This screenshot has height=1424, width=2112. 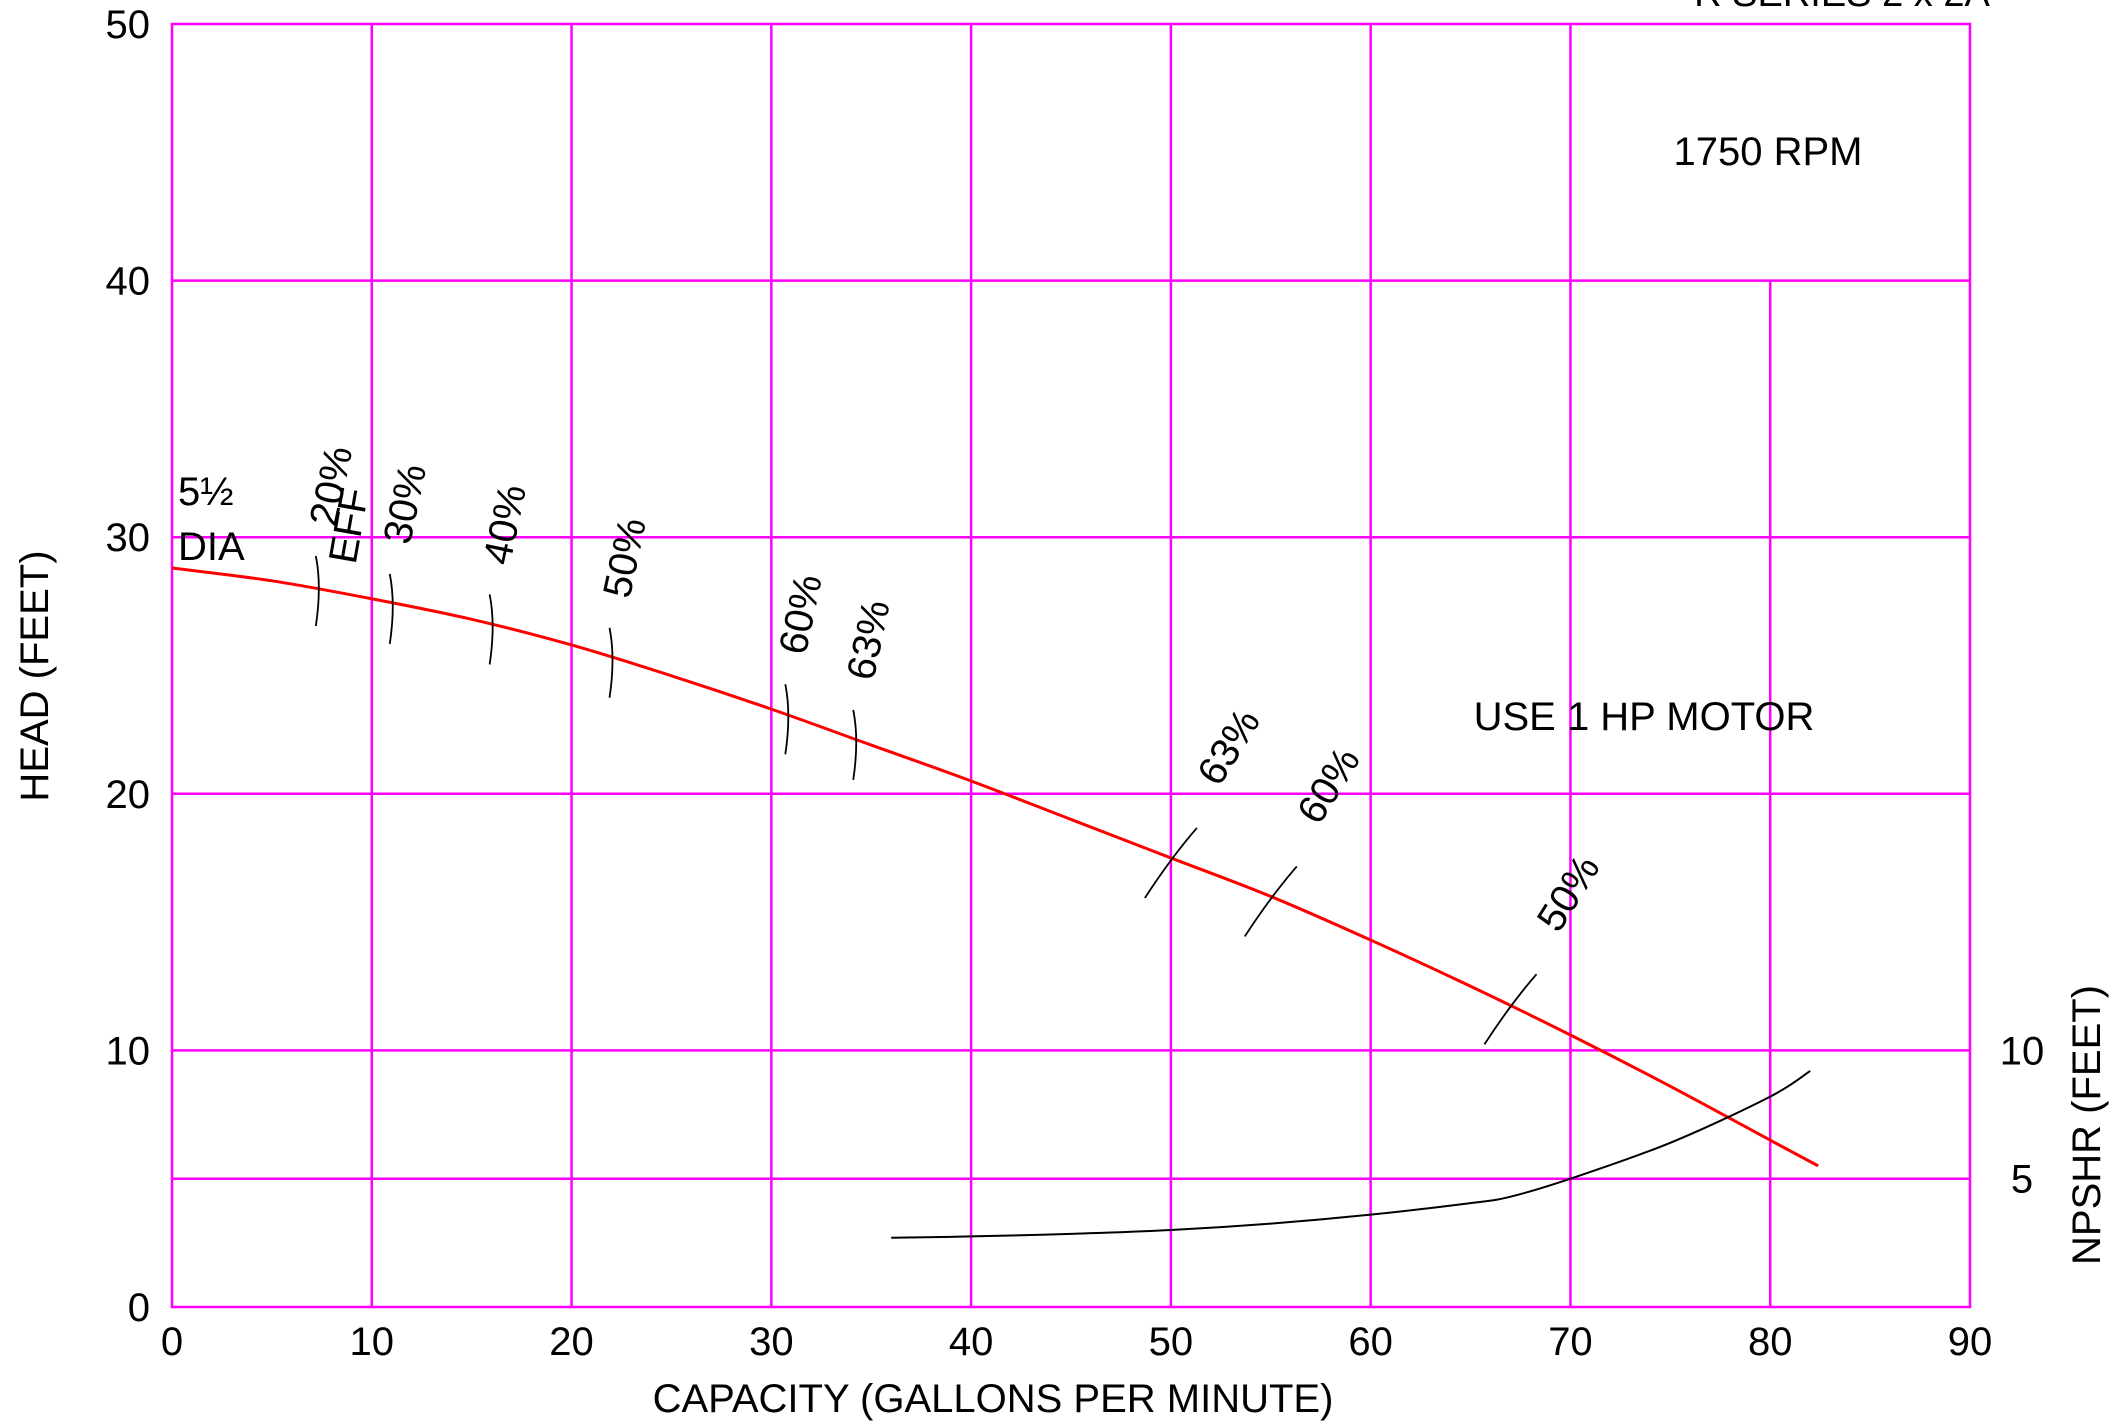 What do you see at coordinates (128, 282) in the screenshot?
I see `y-tick-label: 40` at bounding box center [128, 282].